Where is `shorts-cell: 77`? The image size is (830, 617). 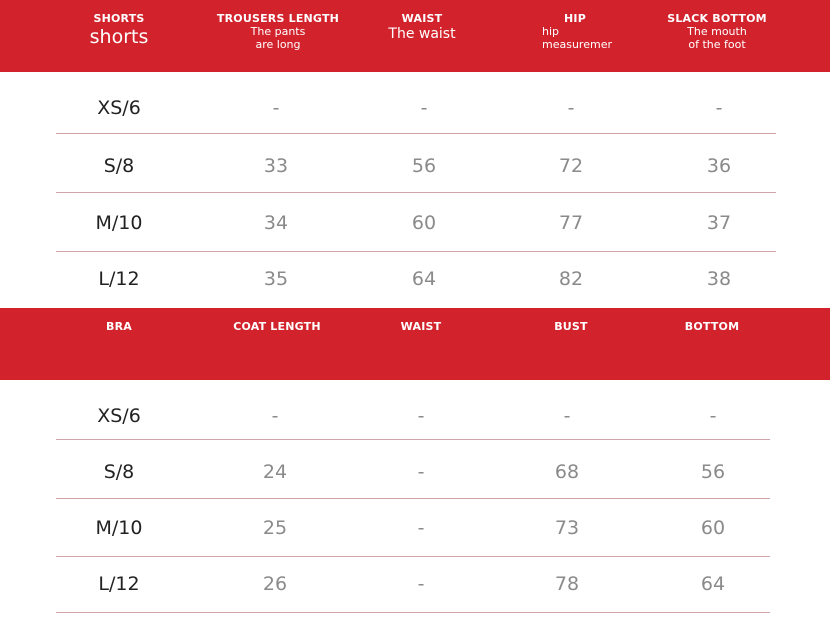
shorts-cell: 77 is located at coordinates (571, 223).